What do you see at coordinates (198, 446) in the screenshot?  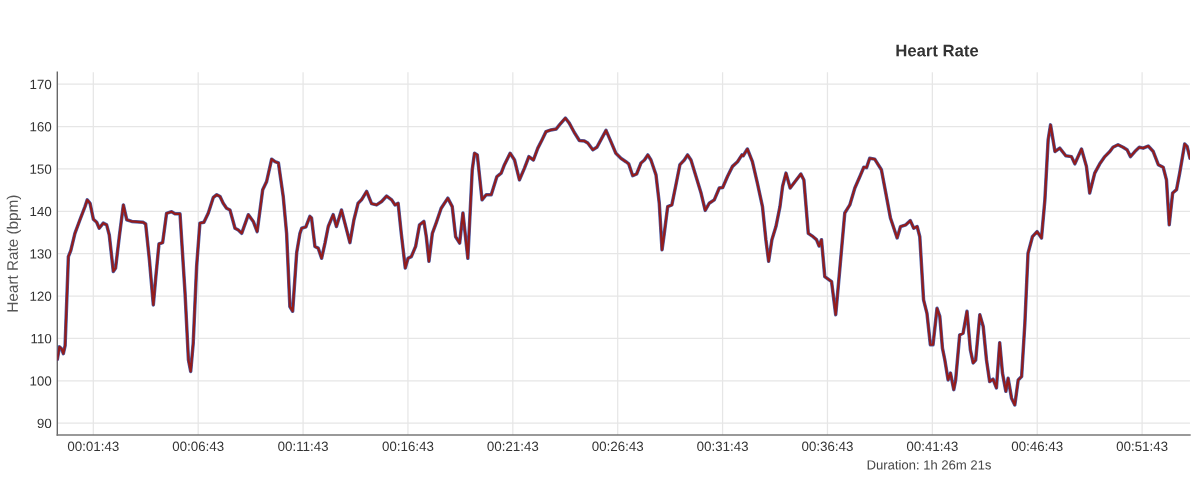 I see `x-tick-label: 00:06:43` at bounding box center [198, 446].